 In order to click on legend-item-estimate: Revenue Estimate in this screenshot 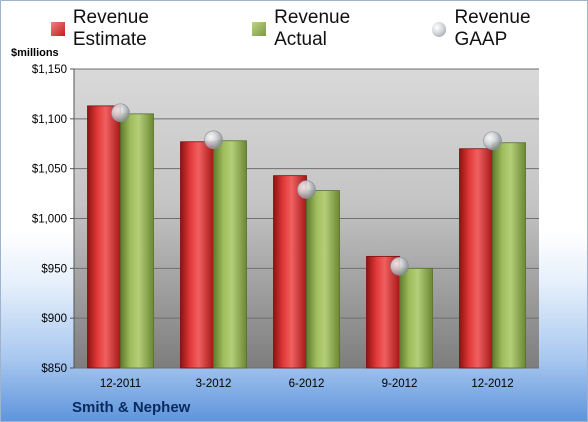, I will do `click(138, 29)`.